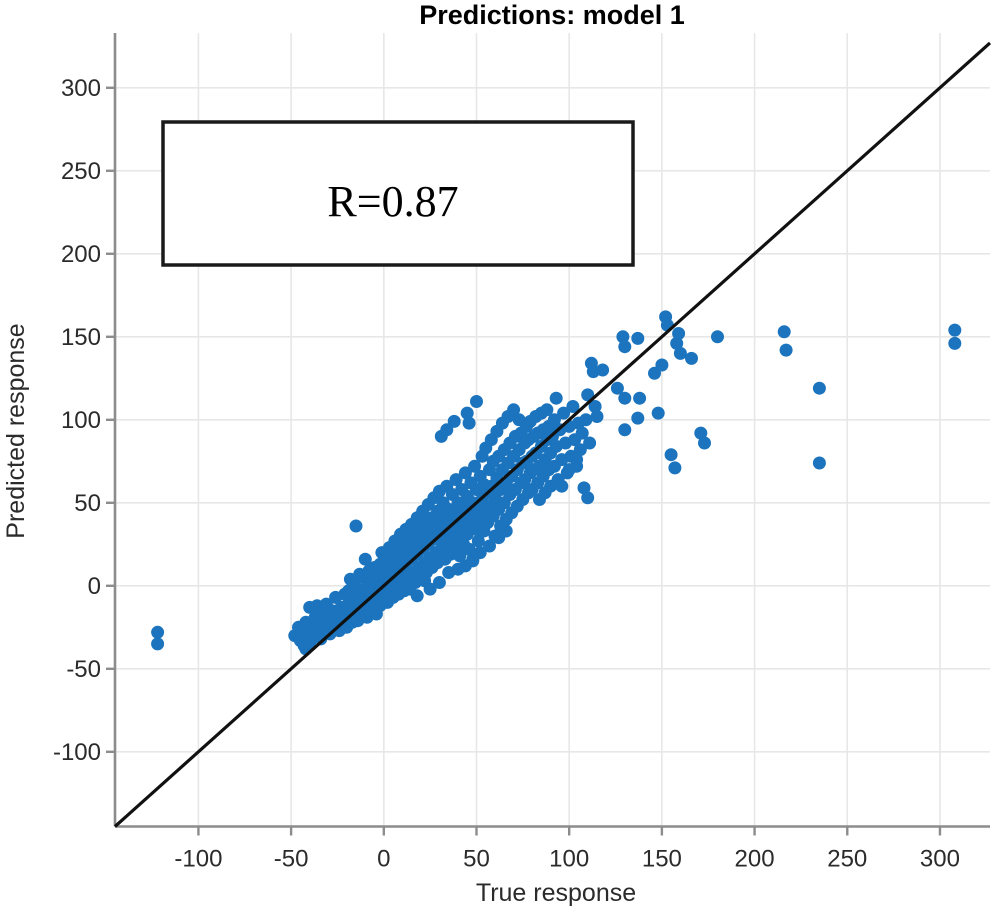  What do you see at coordinates (77, 752) in the screenshot?
I see `y-tick-label: -100` at bounding box center [77, 752].